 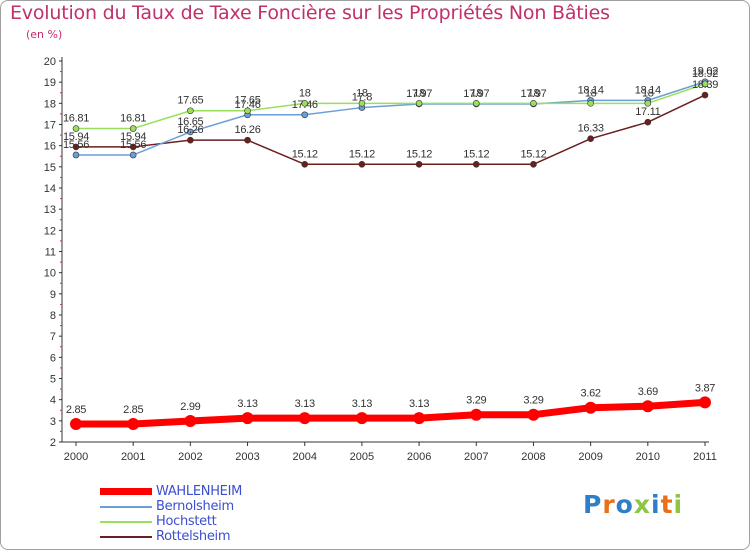 I want to click on y-tick-label: 14, so click(x=50, y=189).